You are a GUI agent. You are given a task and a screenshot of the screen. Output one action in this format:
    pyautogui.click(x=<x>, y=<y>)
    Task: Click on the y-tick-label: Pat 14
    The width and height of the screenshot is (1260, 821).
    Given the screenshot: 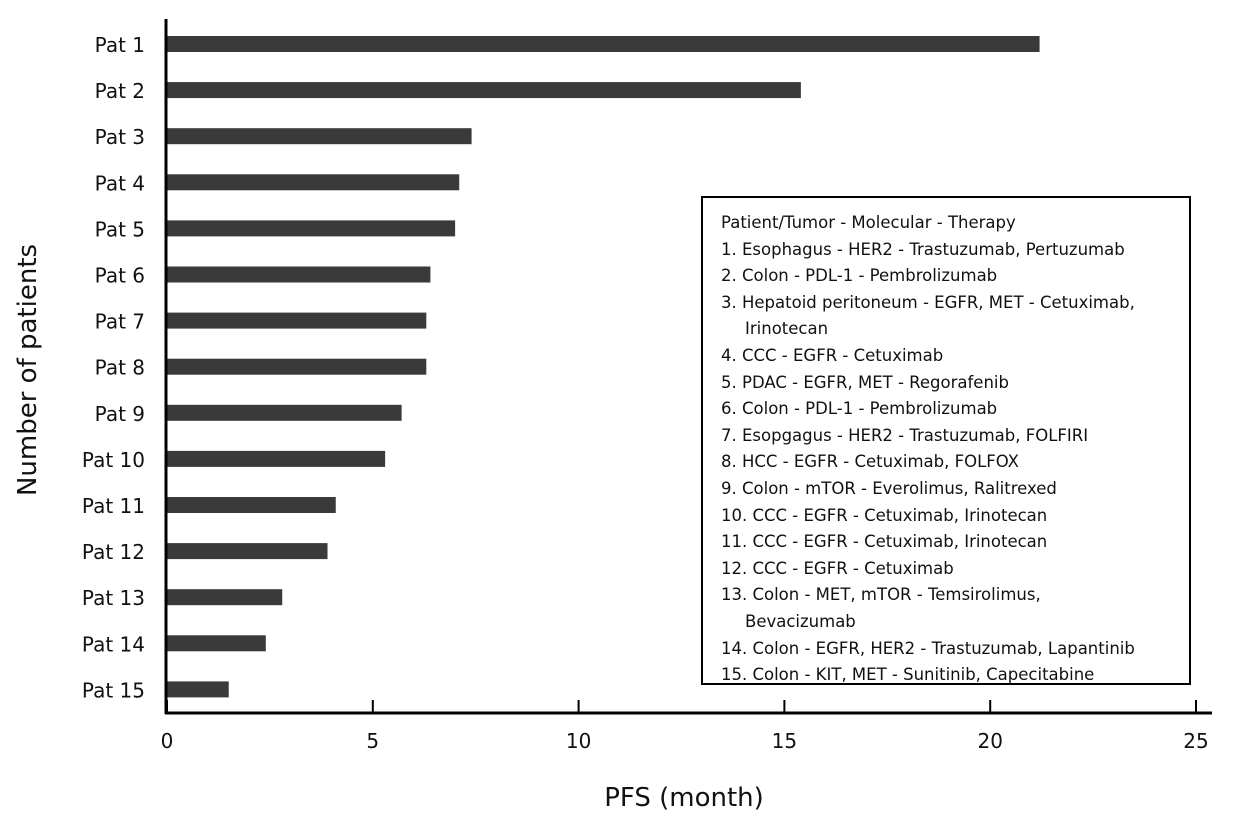 What is the action you would take?
    pyautogui.click(x=113, y=644)
    